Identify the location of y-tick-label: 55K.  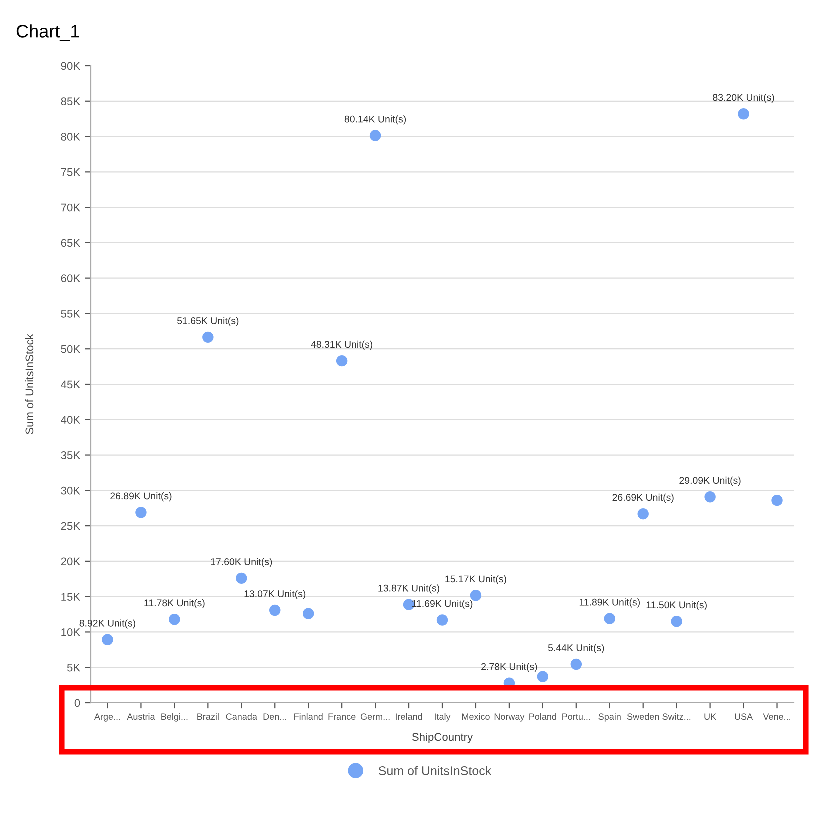
(70, 314).